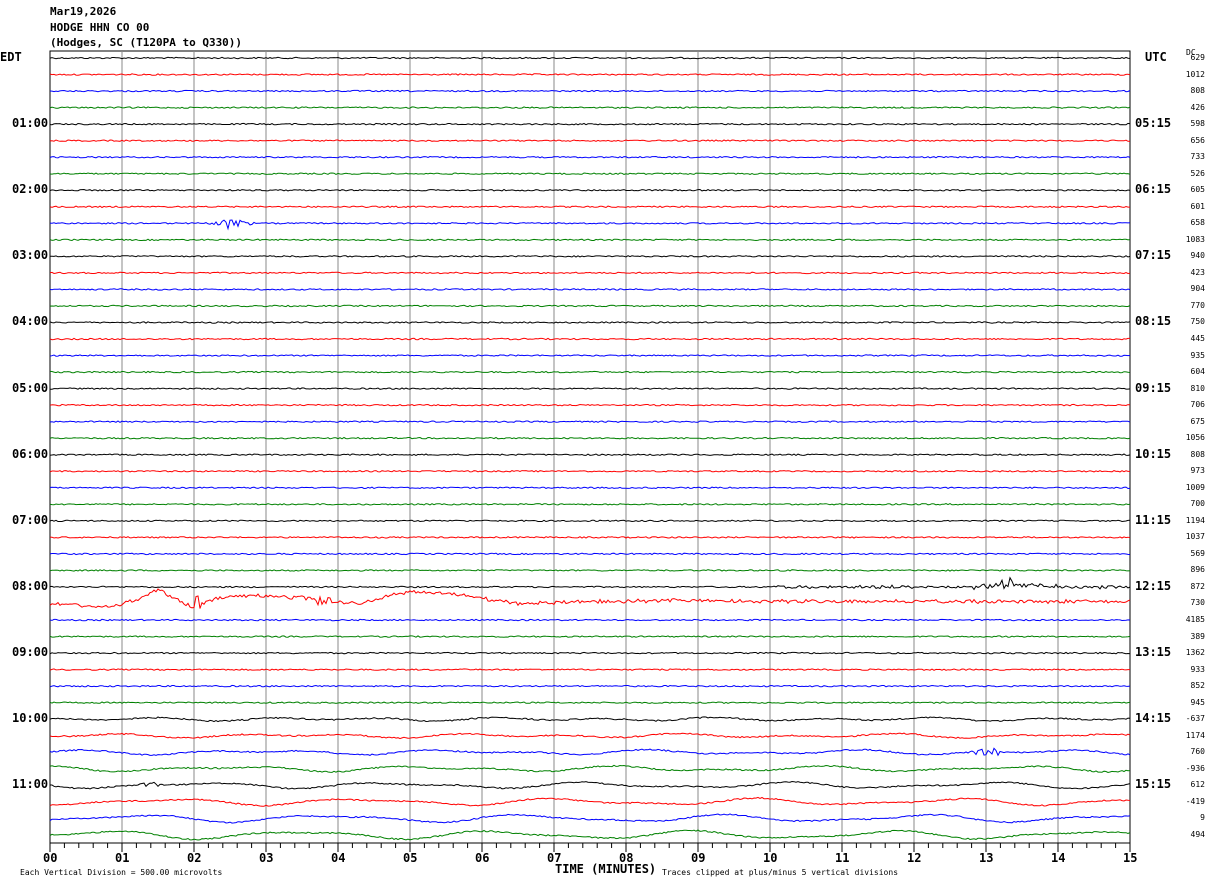  Describe the element at coordinates (122, 858) in the screenshot. I see `x-tick-label: 01` at that location.